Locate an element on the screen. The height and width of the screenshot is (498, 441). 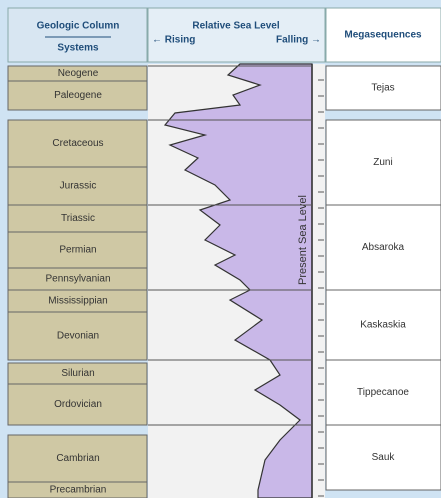
header-label: Falling → is located at coordinates (298, 40).